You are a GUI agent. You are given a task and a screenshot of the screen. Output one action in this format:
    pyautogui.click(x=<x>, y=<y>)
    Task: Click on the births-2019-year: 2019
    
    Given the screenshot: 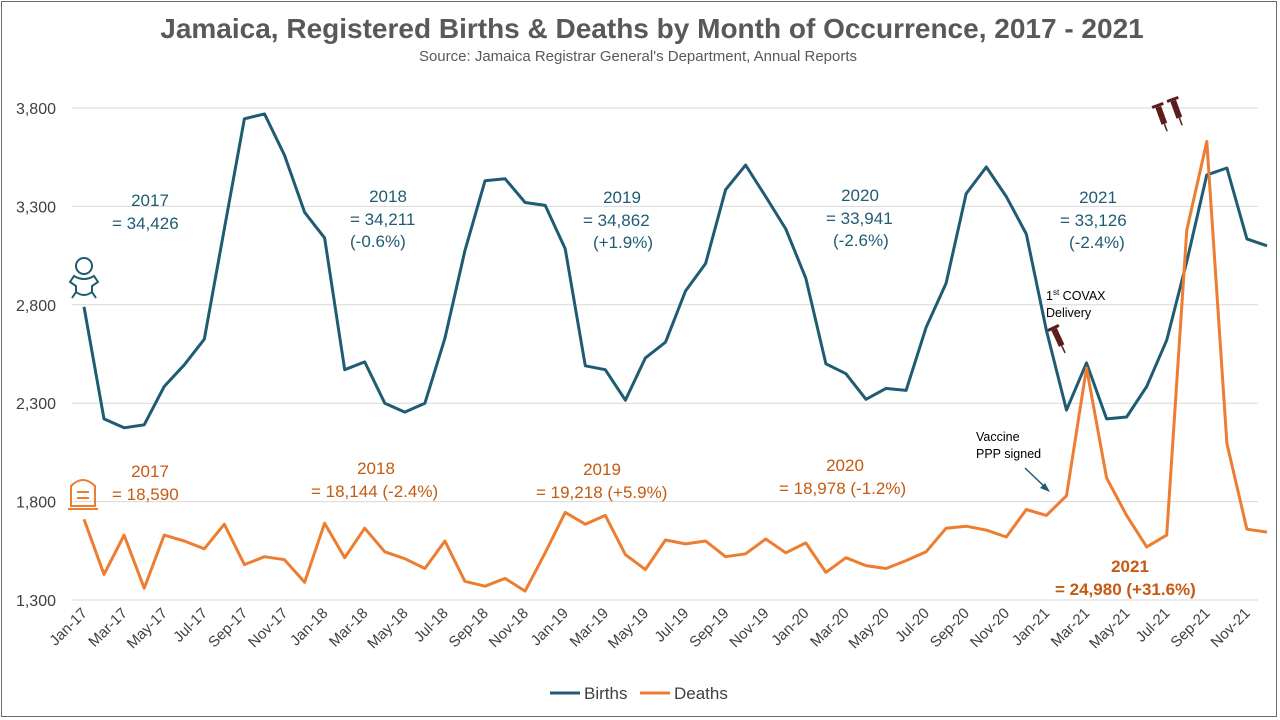 What is the action you would take?
    pyautogui.click(x=622, y=197)
    